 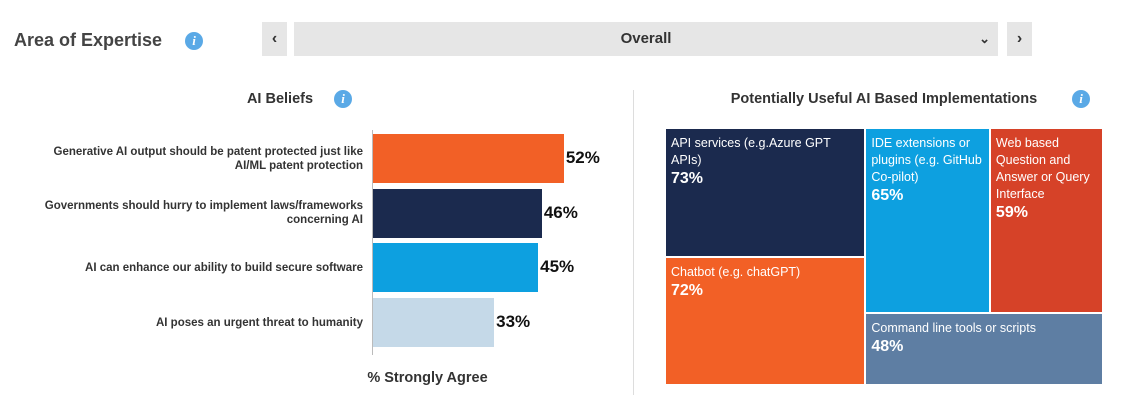 What do you see at coordinates (88, 40) in the screenshot?
I see `page-title: Area of Expertise` at bounding box center [88, 40].